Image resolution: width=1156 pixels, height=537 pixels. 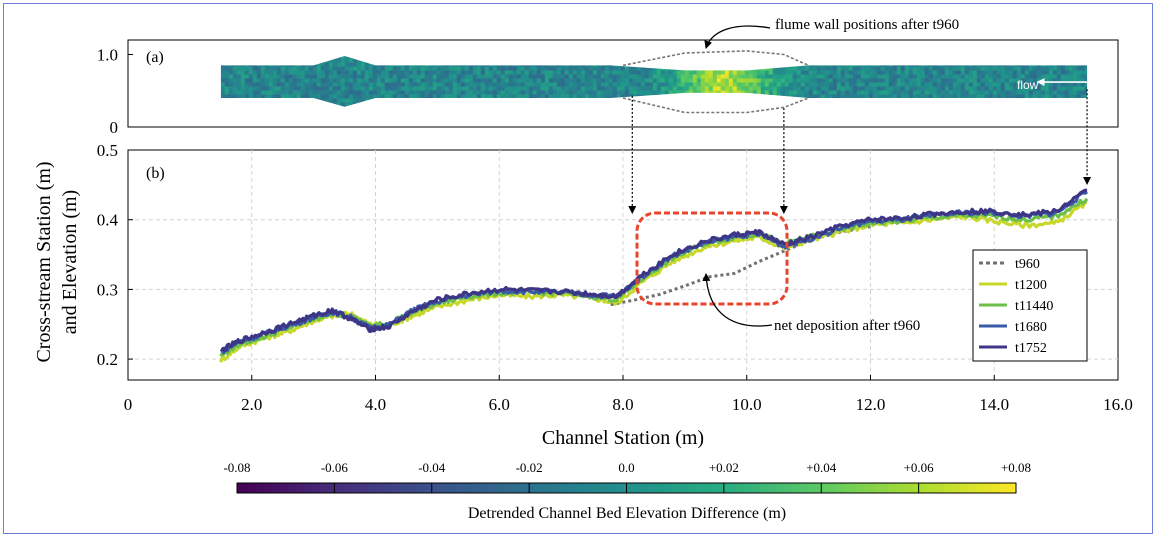 I want to click on colorbar-tick-label: -0.04, so click(x=432, y=467).